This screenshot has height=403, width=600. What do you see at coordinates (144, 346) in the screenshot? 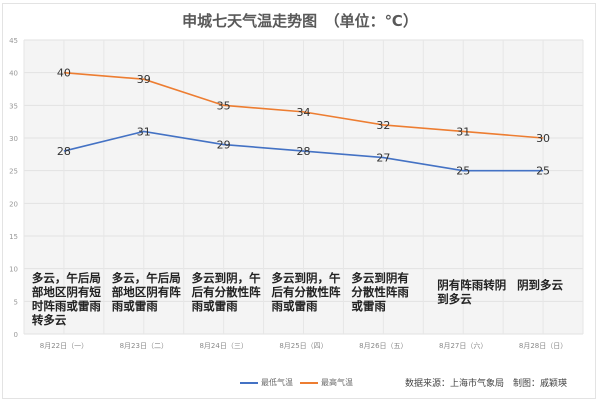
I see `x-tick-label: 8月23日（二）` at bounding box center [144, 346].